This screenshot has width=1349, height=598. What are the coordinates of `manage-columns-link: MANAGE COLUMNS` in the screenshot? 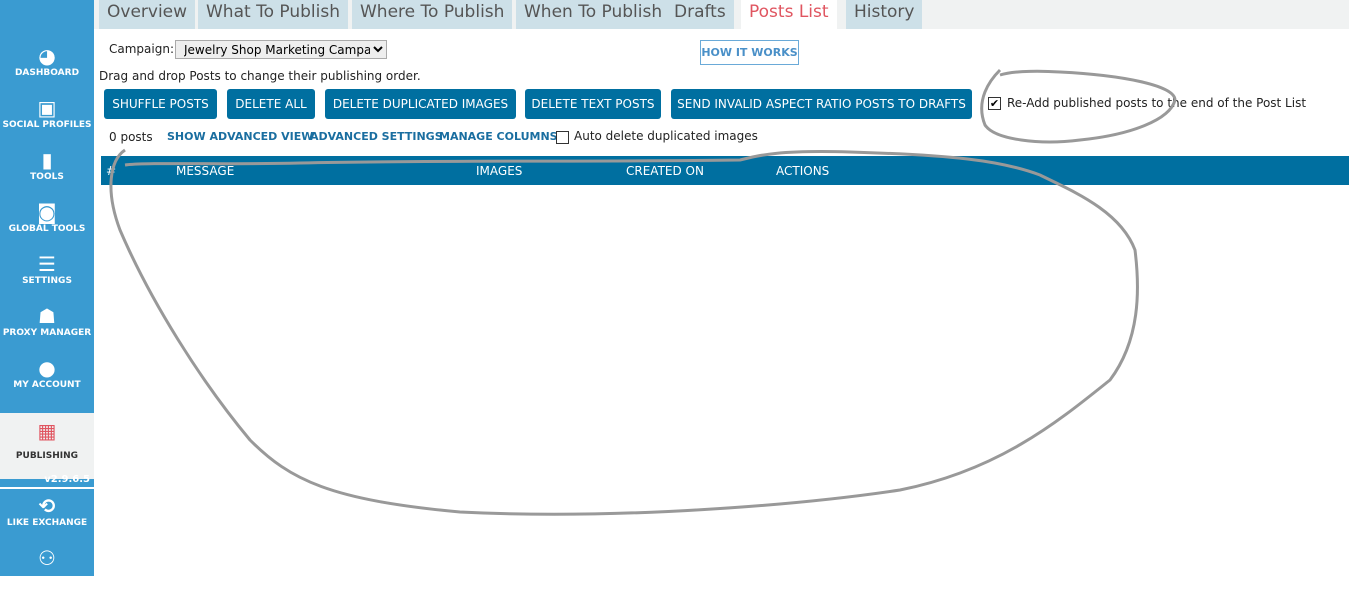 It's located at (498, 136).